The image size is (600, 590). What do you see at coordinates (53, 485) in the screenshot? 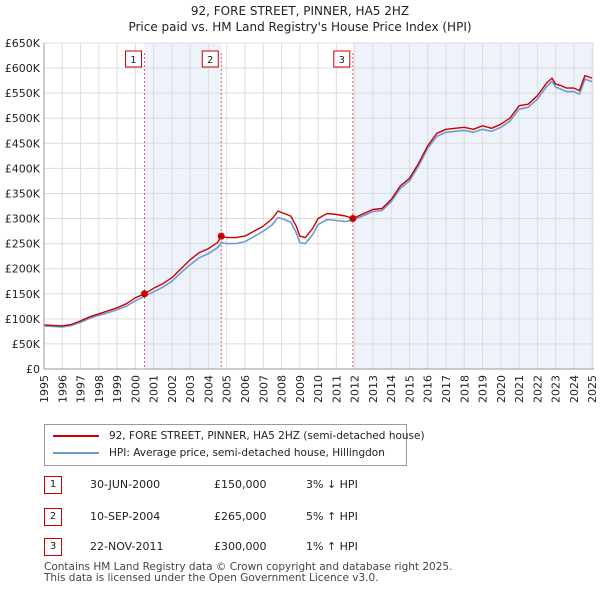
I see `transaction-marker: 1` at bounding box center [53, 485].